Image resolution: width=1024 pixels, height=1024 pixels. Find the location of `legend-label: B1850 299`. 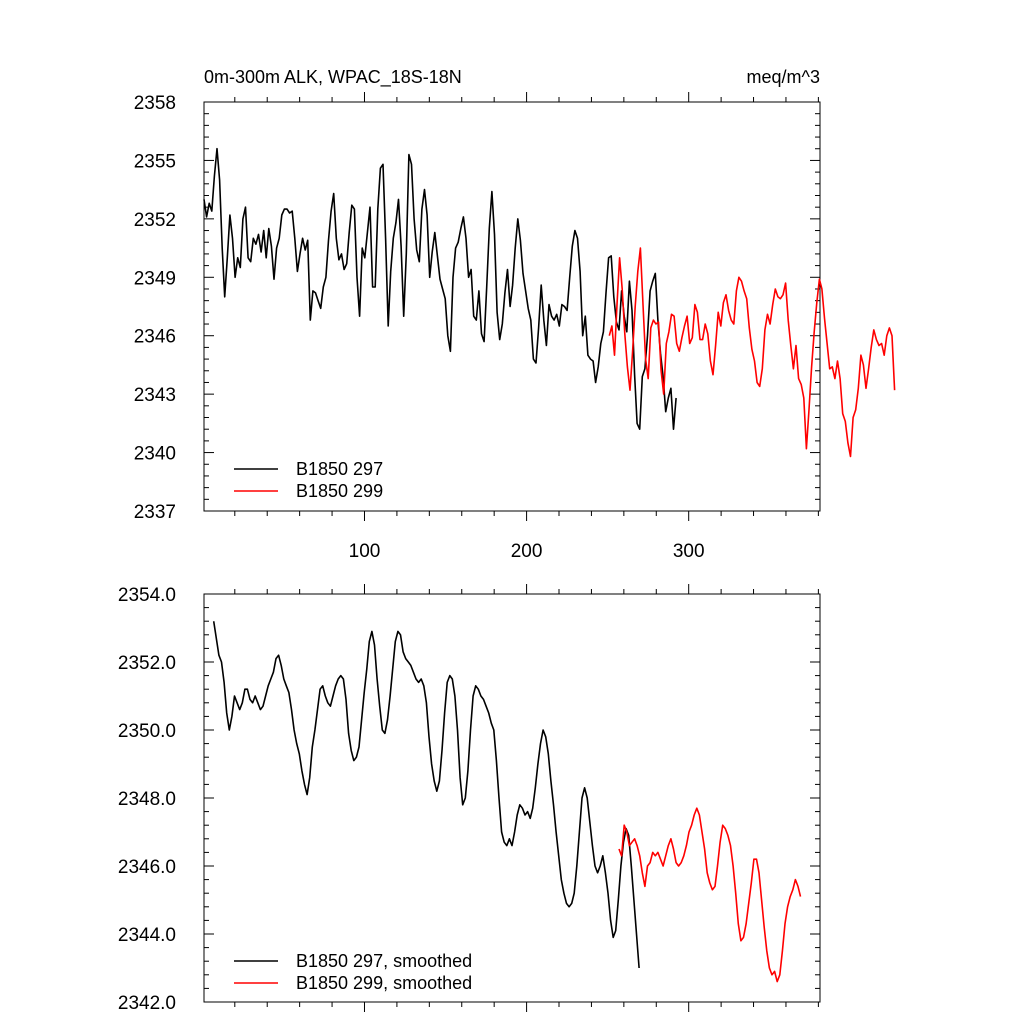

legend-label: B1850 299 is located at coordinates (339, 491).